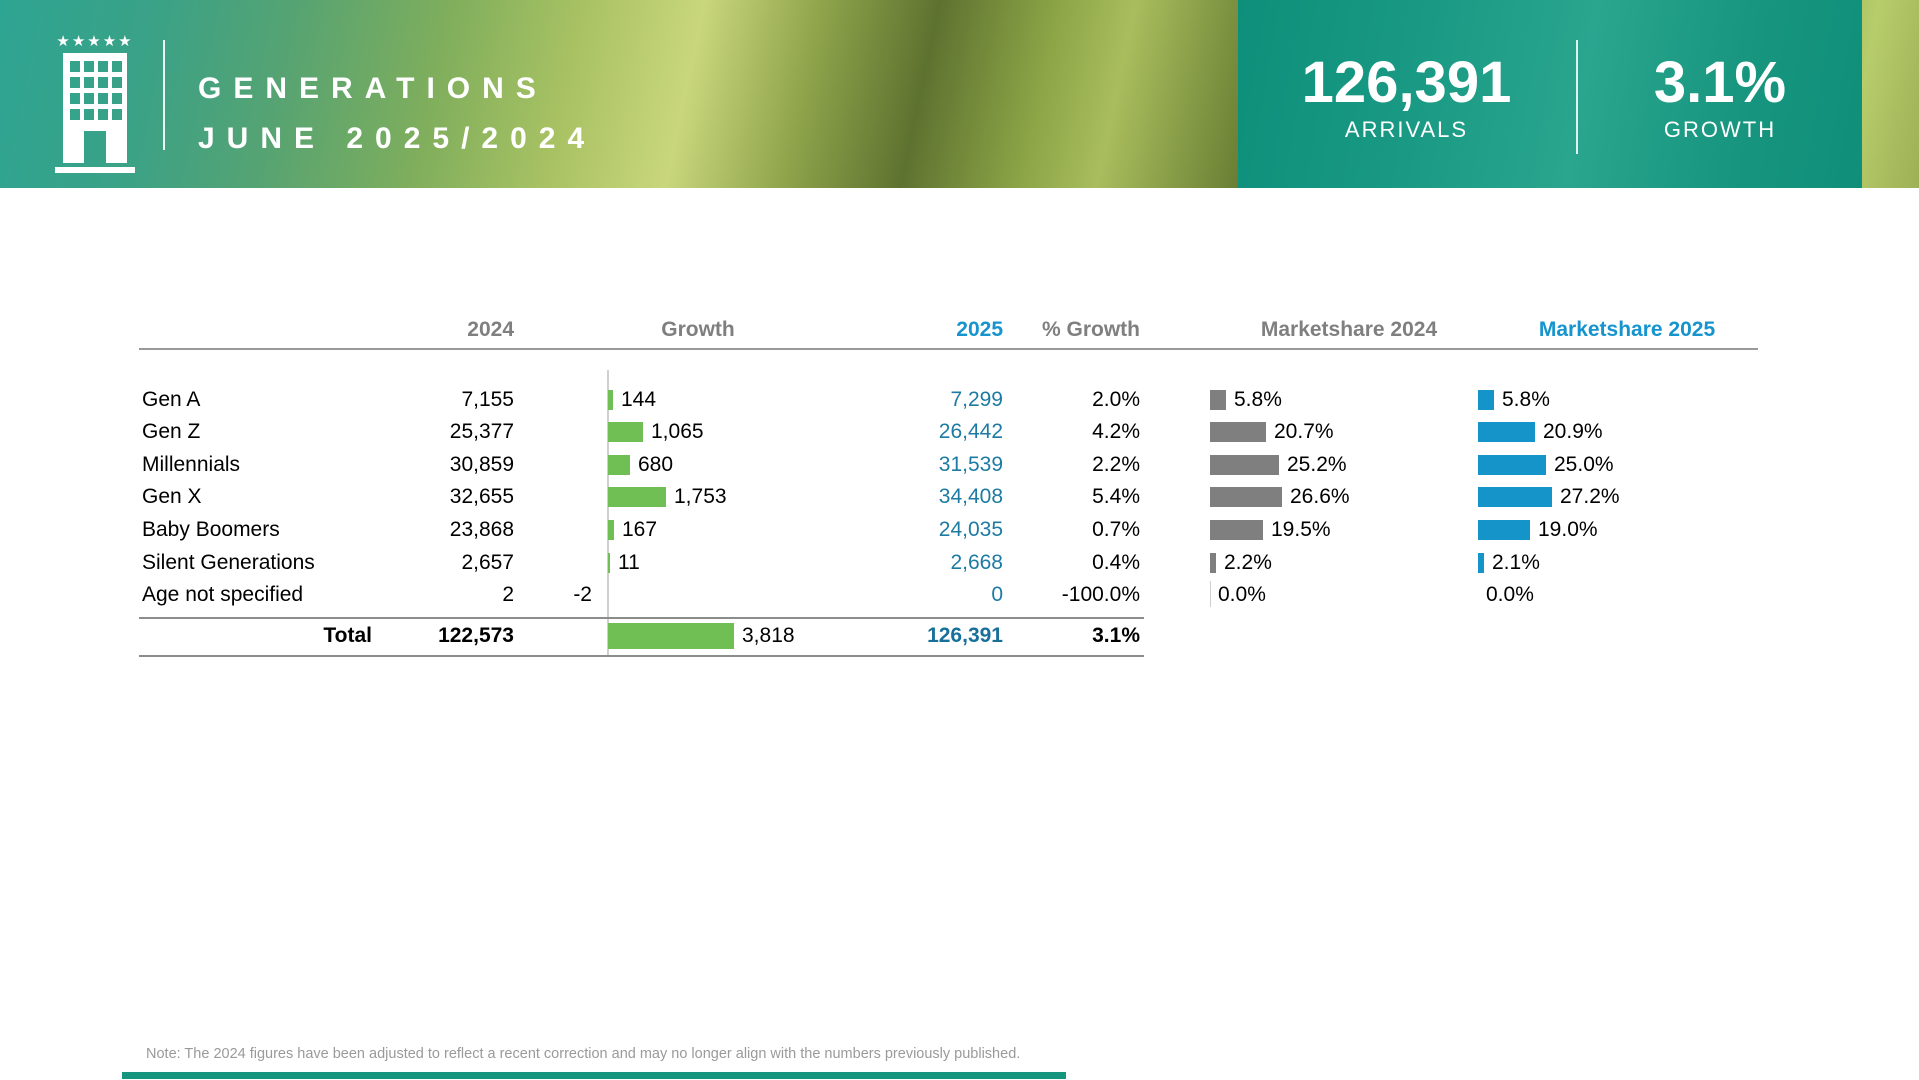 This screenshot has height=1080, width=1919. What do you see at coordinates (629, 562) in the screenshot?
I see `growth-bar-label: 11` at bounding box center [629, 562].